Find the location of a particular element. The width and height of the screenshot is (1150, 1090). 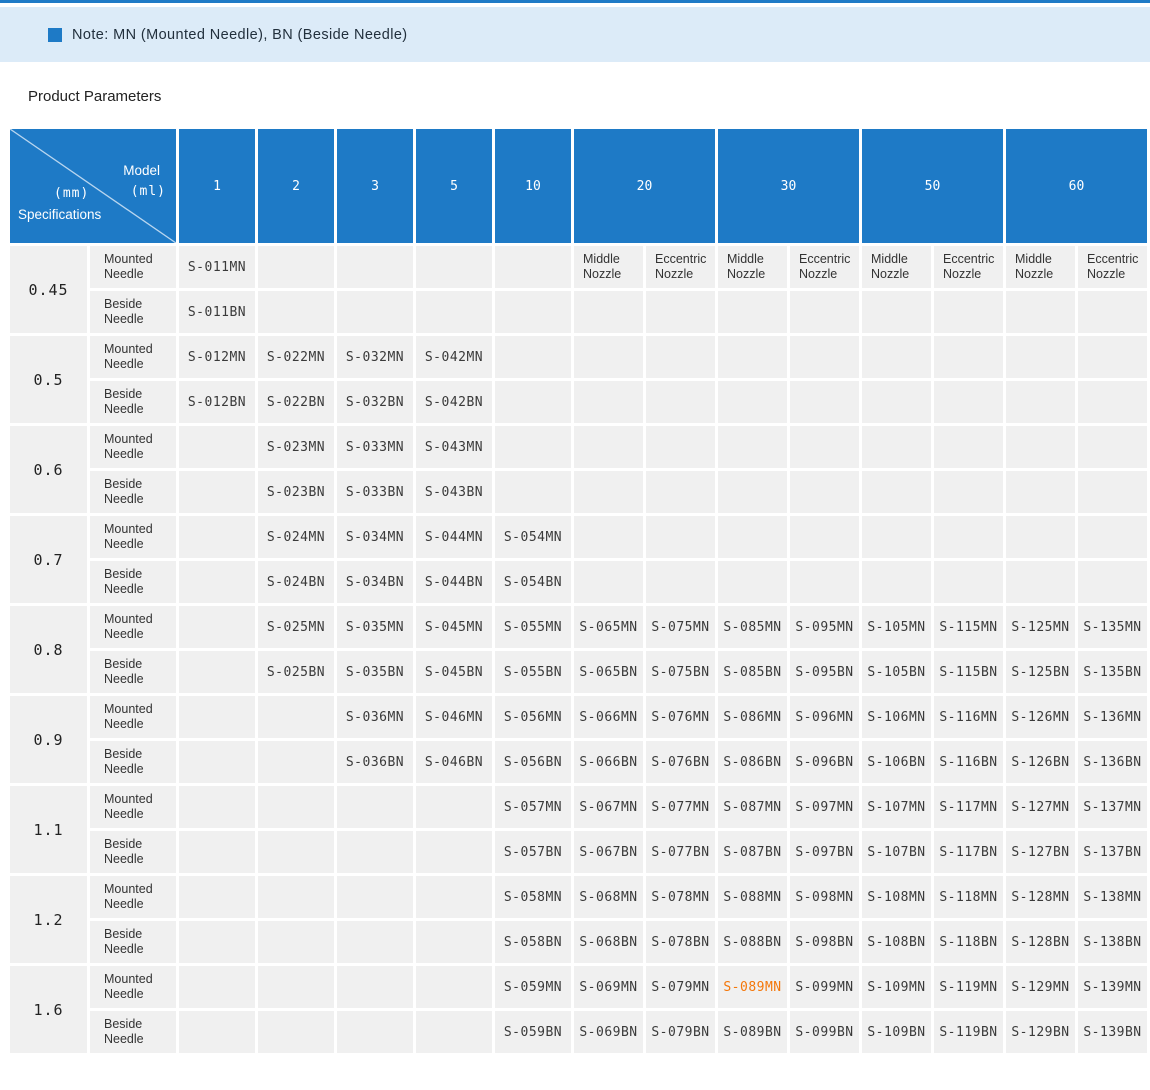

model-cell: S-036MN is located at coordinates (375, 717).